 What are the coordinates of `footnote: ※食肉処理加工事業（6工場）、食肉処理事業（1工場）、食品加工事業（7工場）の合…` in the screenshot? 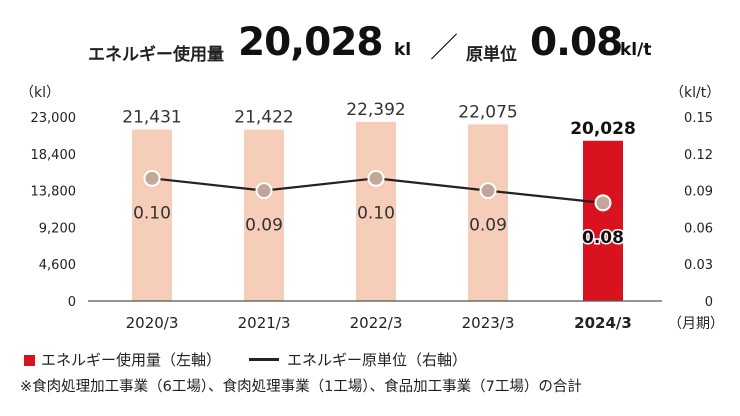 It's located at (301, 387).